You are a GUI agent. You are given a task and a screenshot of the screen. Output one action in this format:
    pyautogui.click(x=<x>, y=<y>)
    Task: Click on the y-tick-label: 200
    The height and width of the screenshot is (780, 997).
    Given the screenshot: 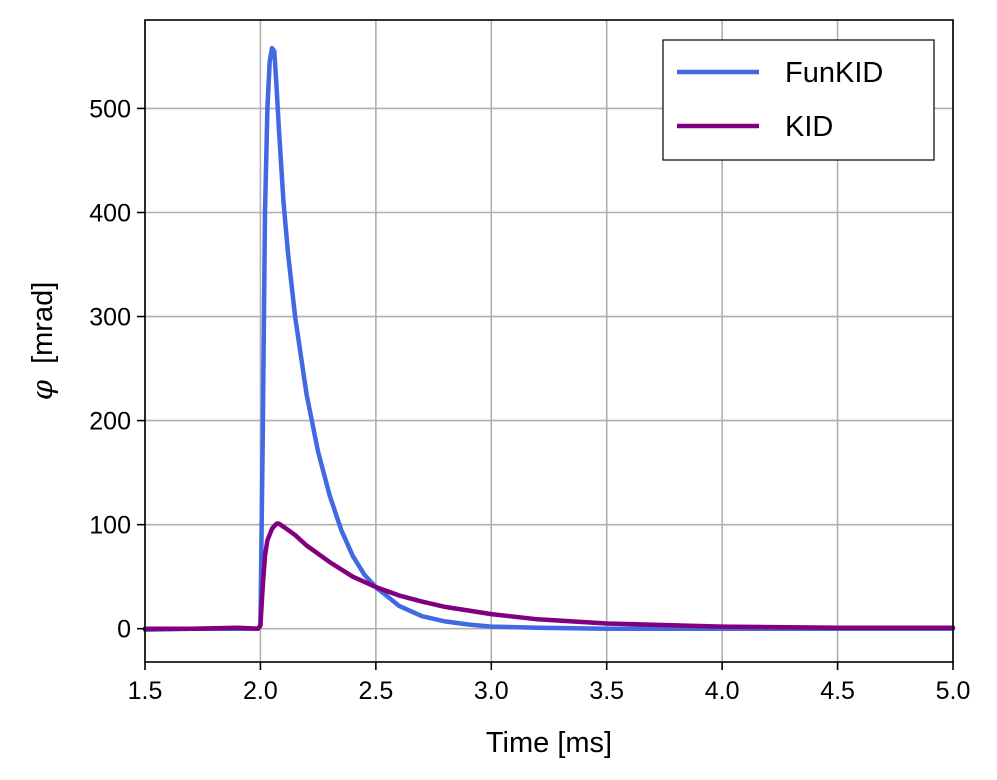 What is the action you would take?
    pyautogui.click(x=110, y=422)
    